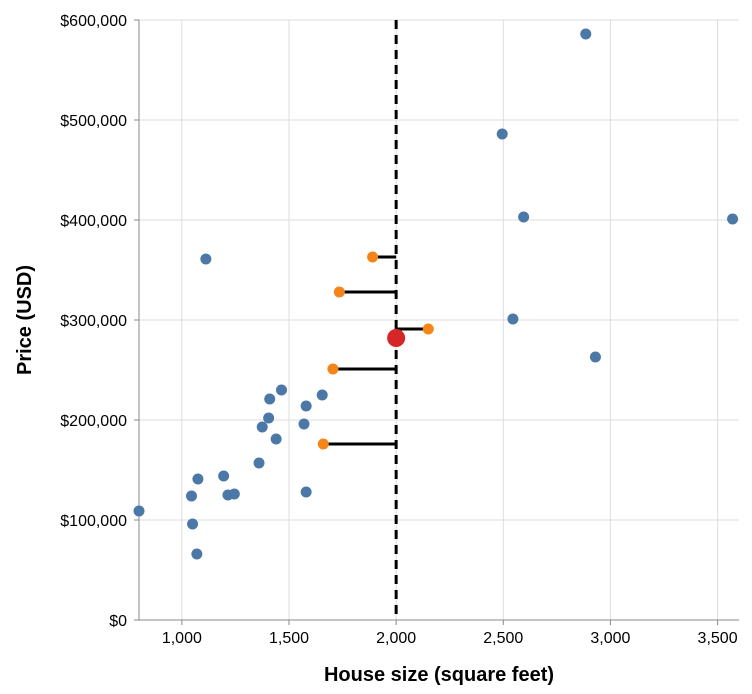 The width and height of the screenshot is (752, 694). Describe the element at coordinates (376, 350) in the screenshot. I see `nearest-neighbor-connectors` at that location.